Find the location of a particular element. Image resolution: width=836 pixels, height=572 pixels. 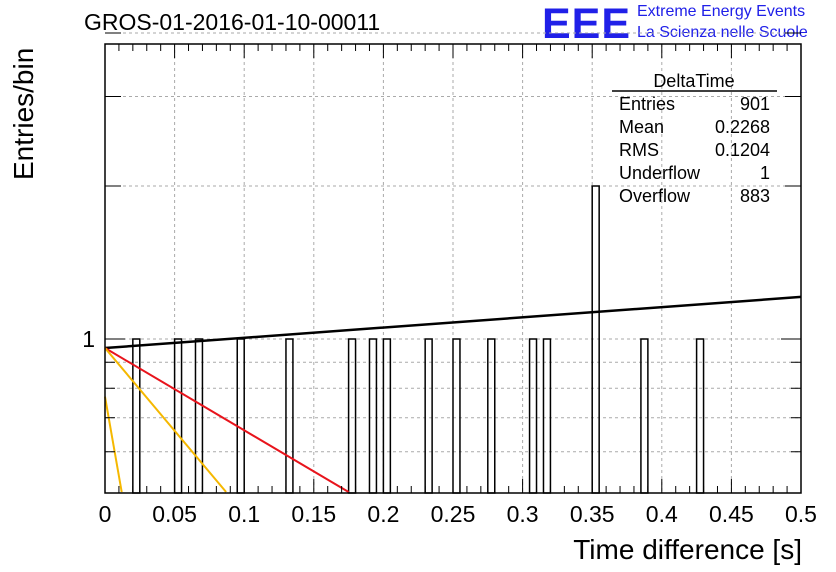

x-tick-label: 0 is located at coordinates (105, 514).